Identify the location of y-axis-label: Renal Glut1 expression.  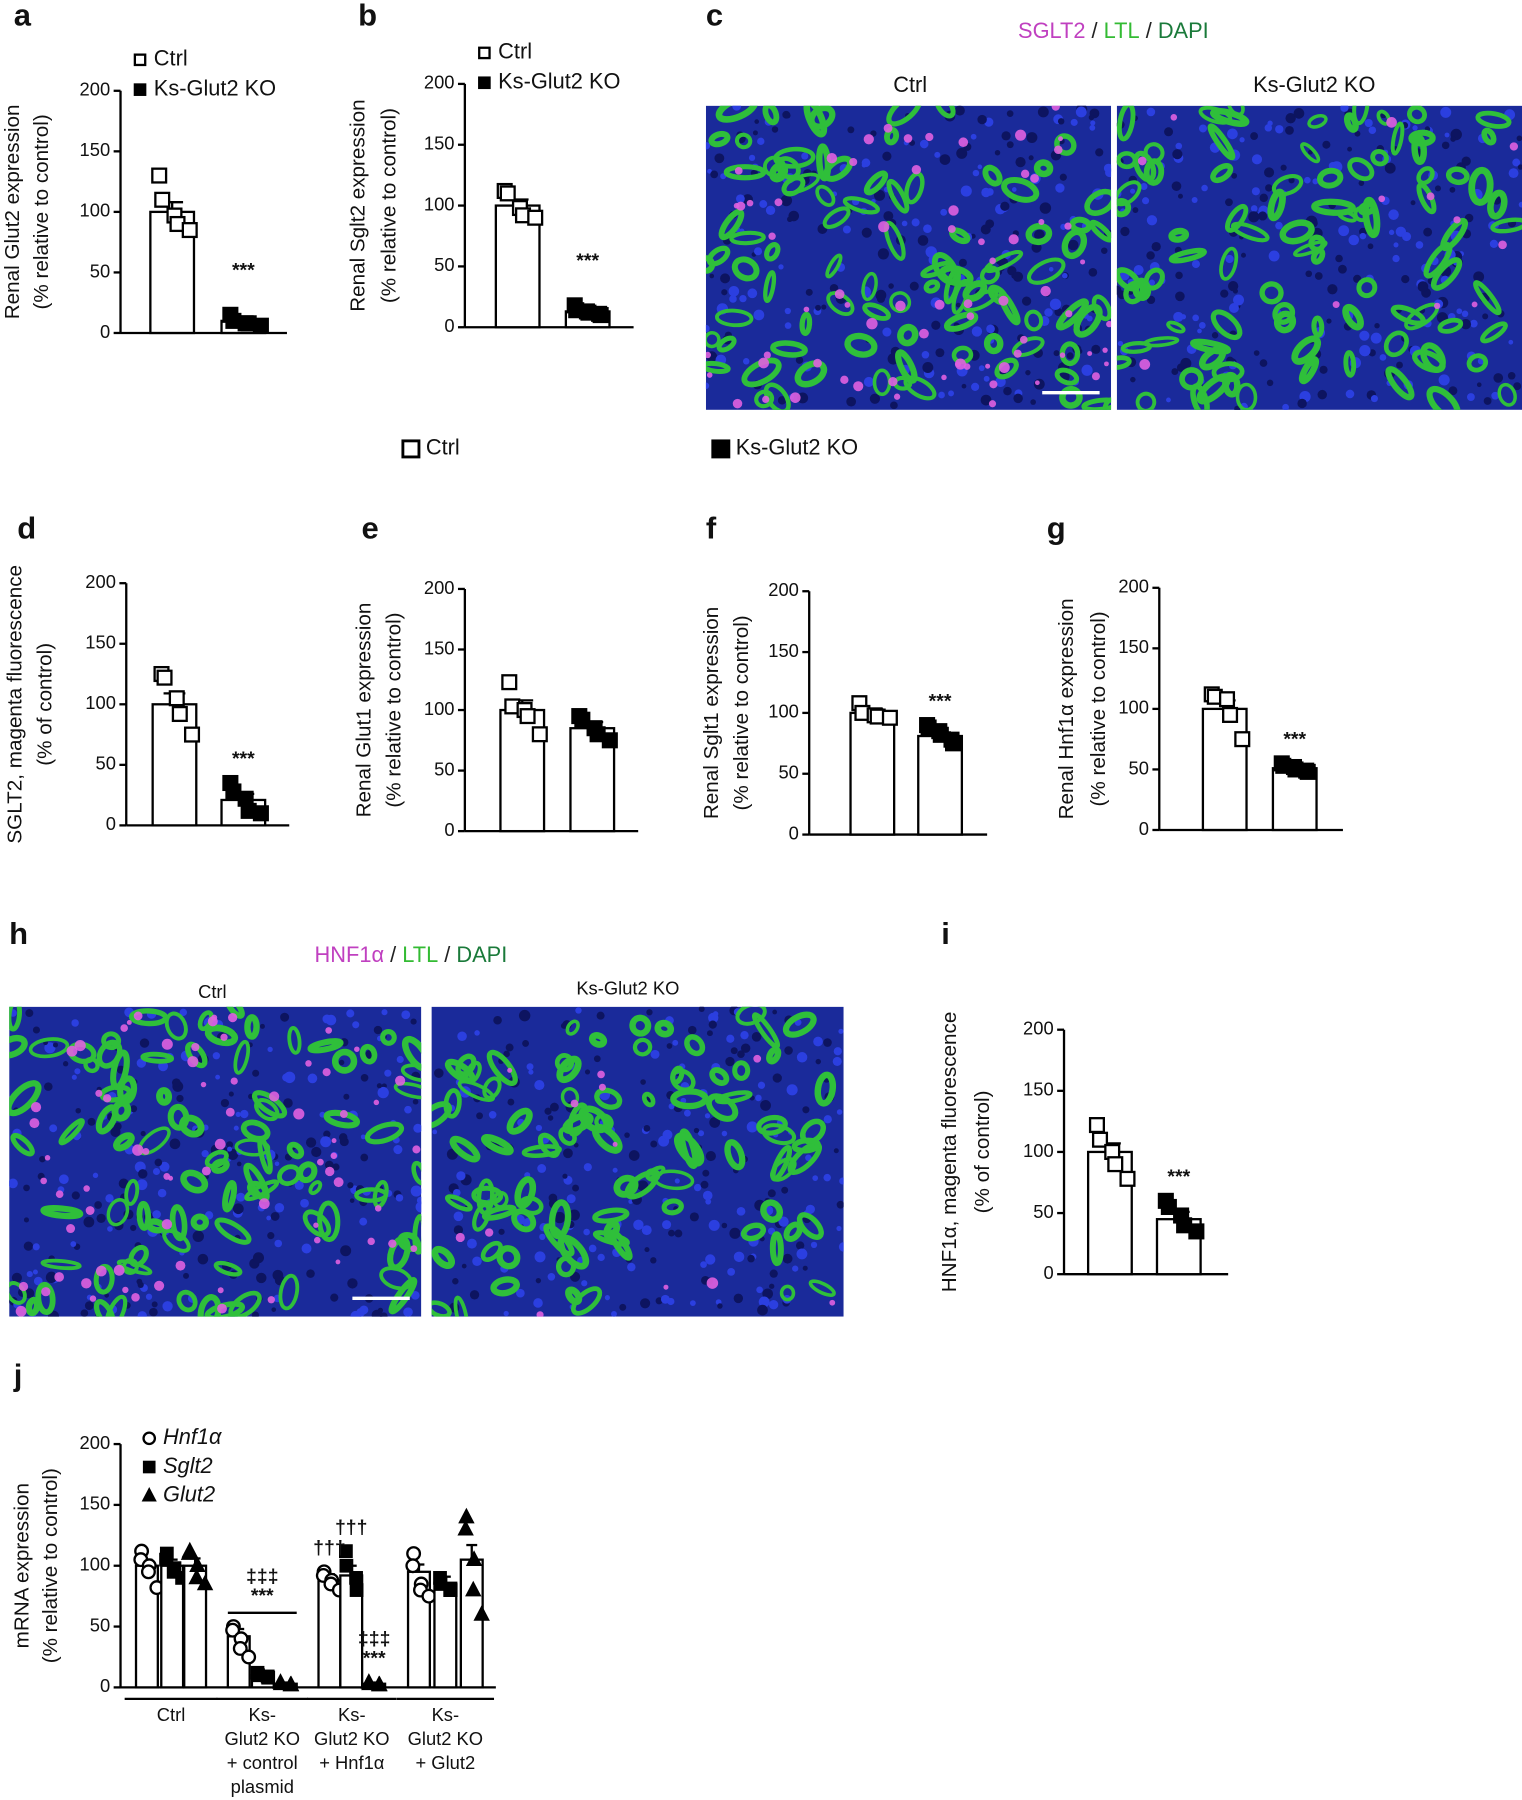
(363, 710).